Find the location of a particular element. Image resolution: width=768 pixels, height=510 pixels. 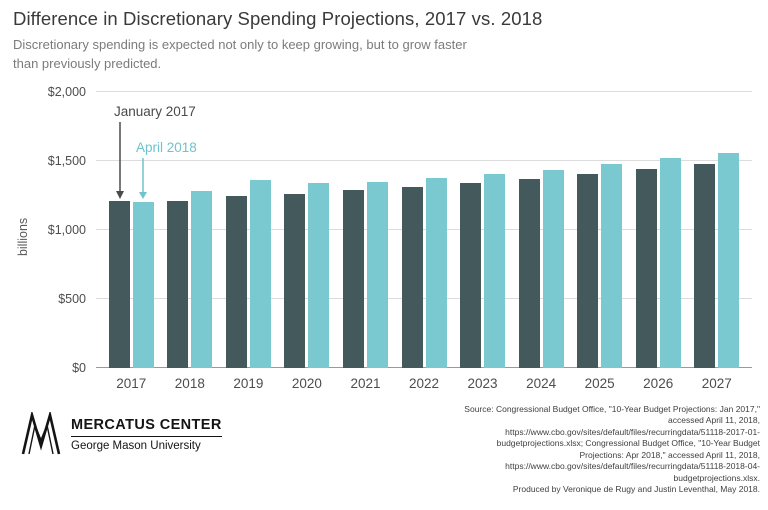

mercatus-m-icon is located at coordinates (41, 433).